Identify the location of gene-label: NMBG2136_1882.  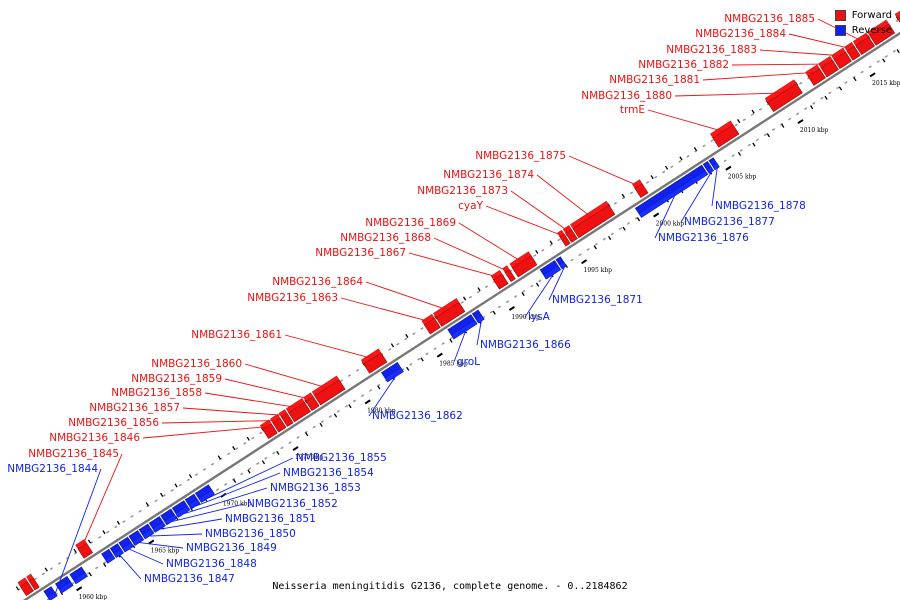
(683, 65).